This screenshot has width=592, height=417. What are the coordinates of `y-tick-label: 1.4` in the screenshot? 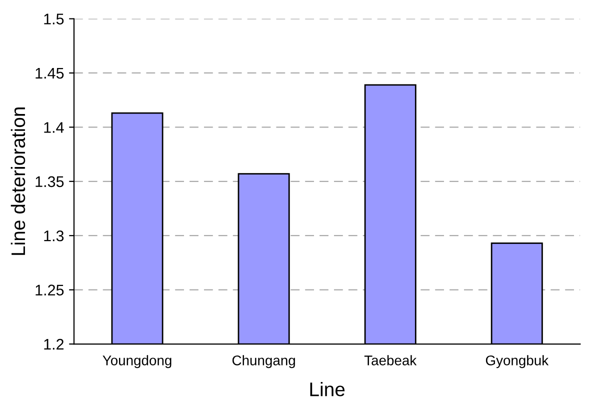 It's located at (54, 127).